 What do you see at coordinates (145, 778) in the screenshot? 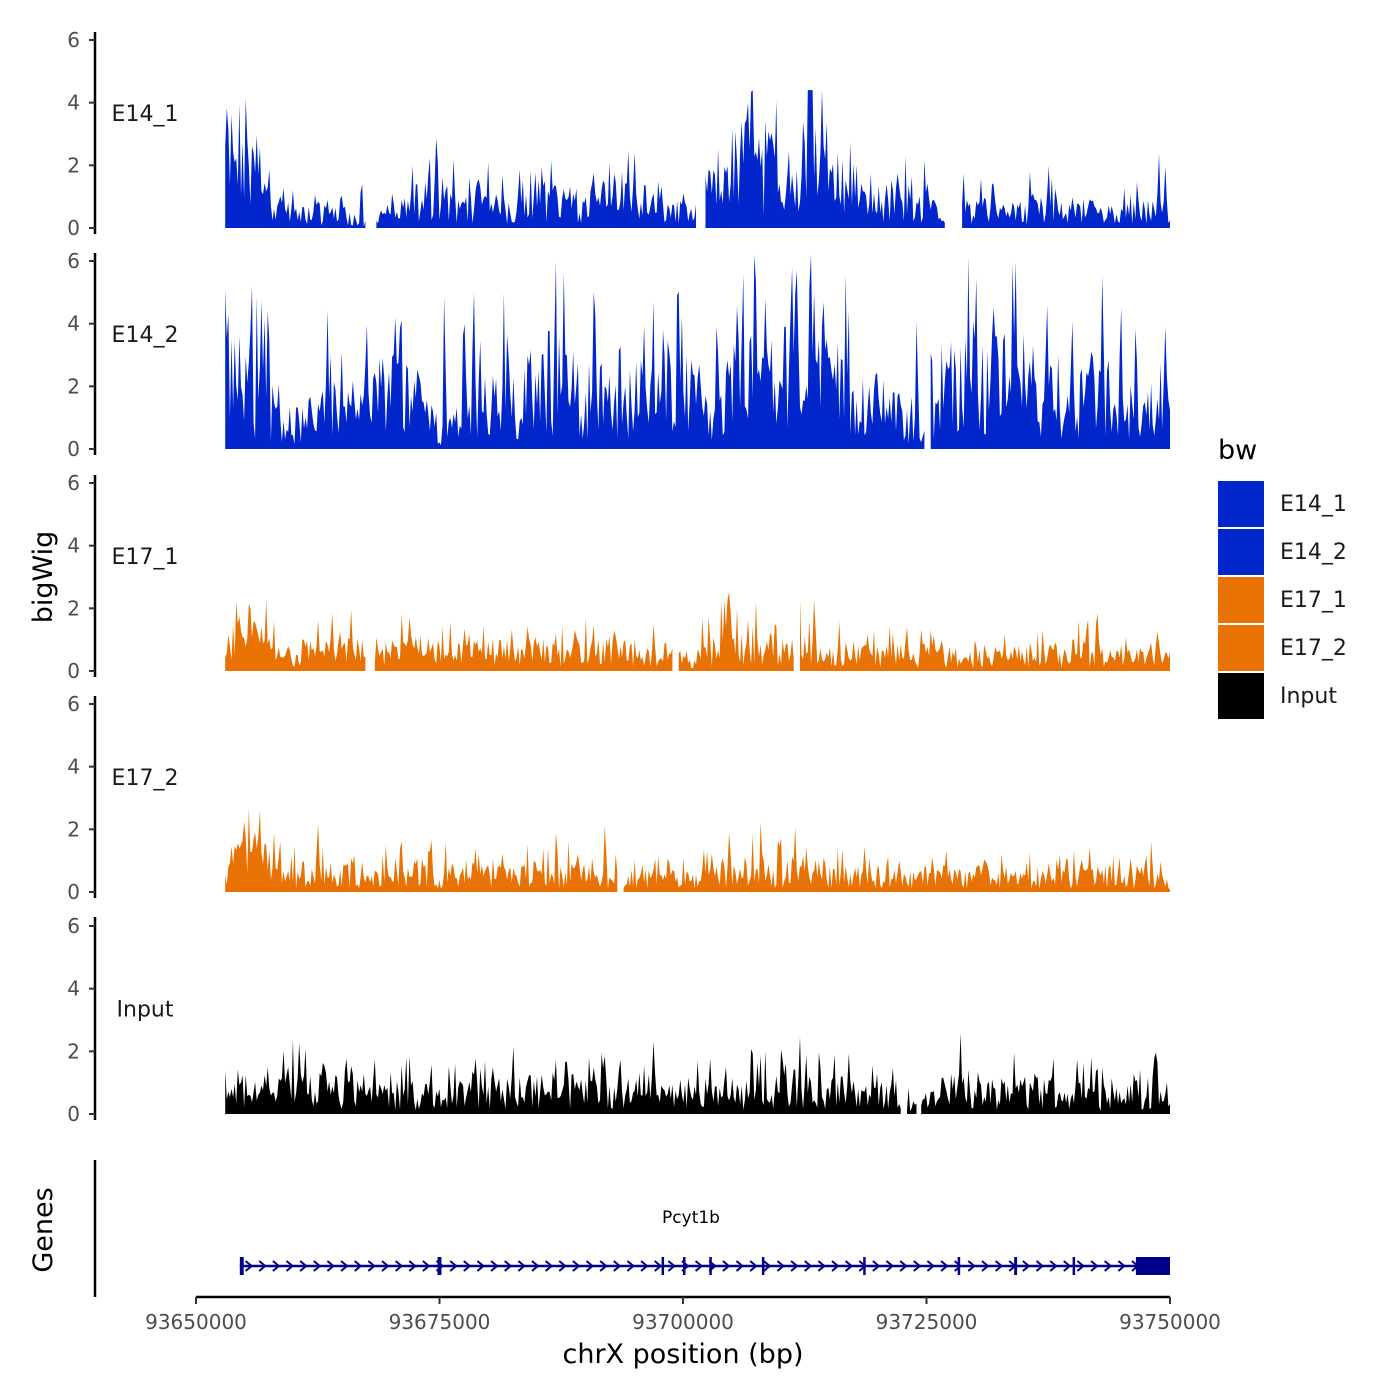
I see `track-label: E17_2` at bounding box center [145, 778].